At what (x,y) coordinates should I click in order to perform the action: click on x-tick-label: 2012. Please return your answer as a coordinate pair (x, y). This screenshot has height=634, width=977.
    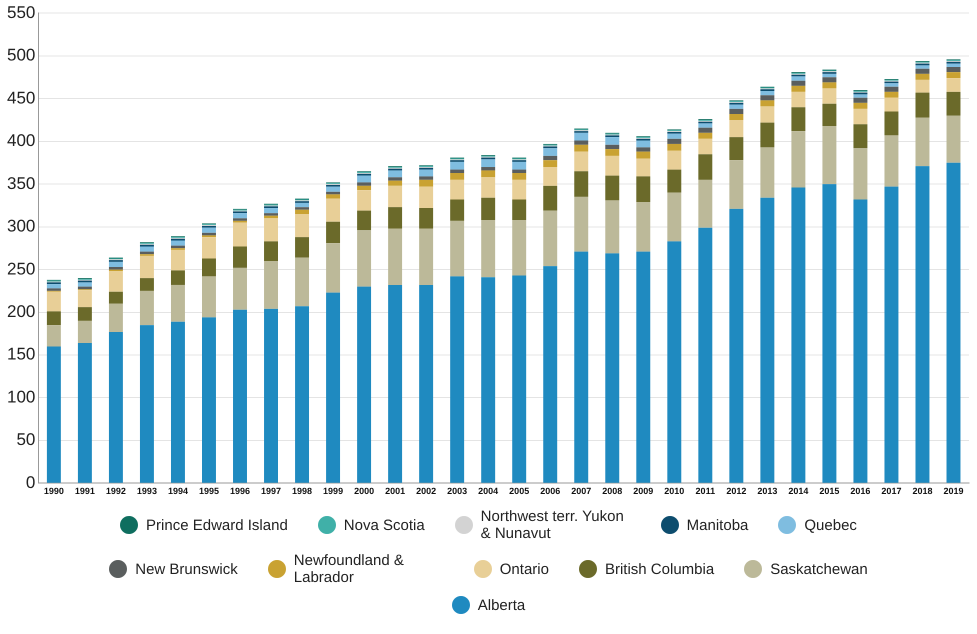
    Looking at the image, I should click on (736, 491).